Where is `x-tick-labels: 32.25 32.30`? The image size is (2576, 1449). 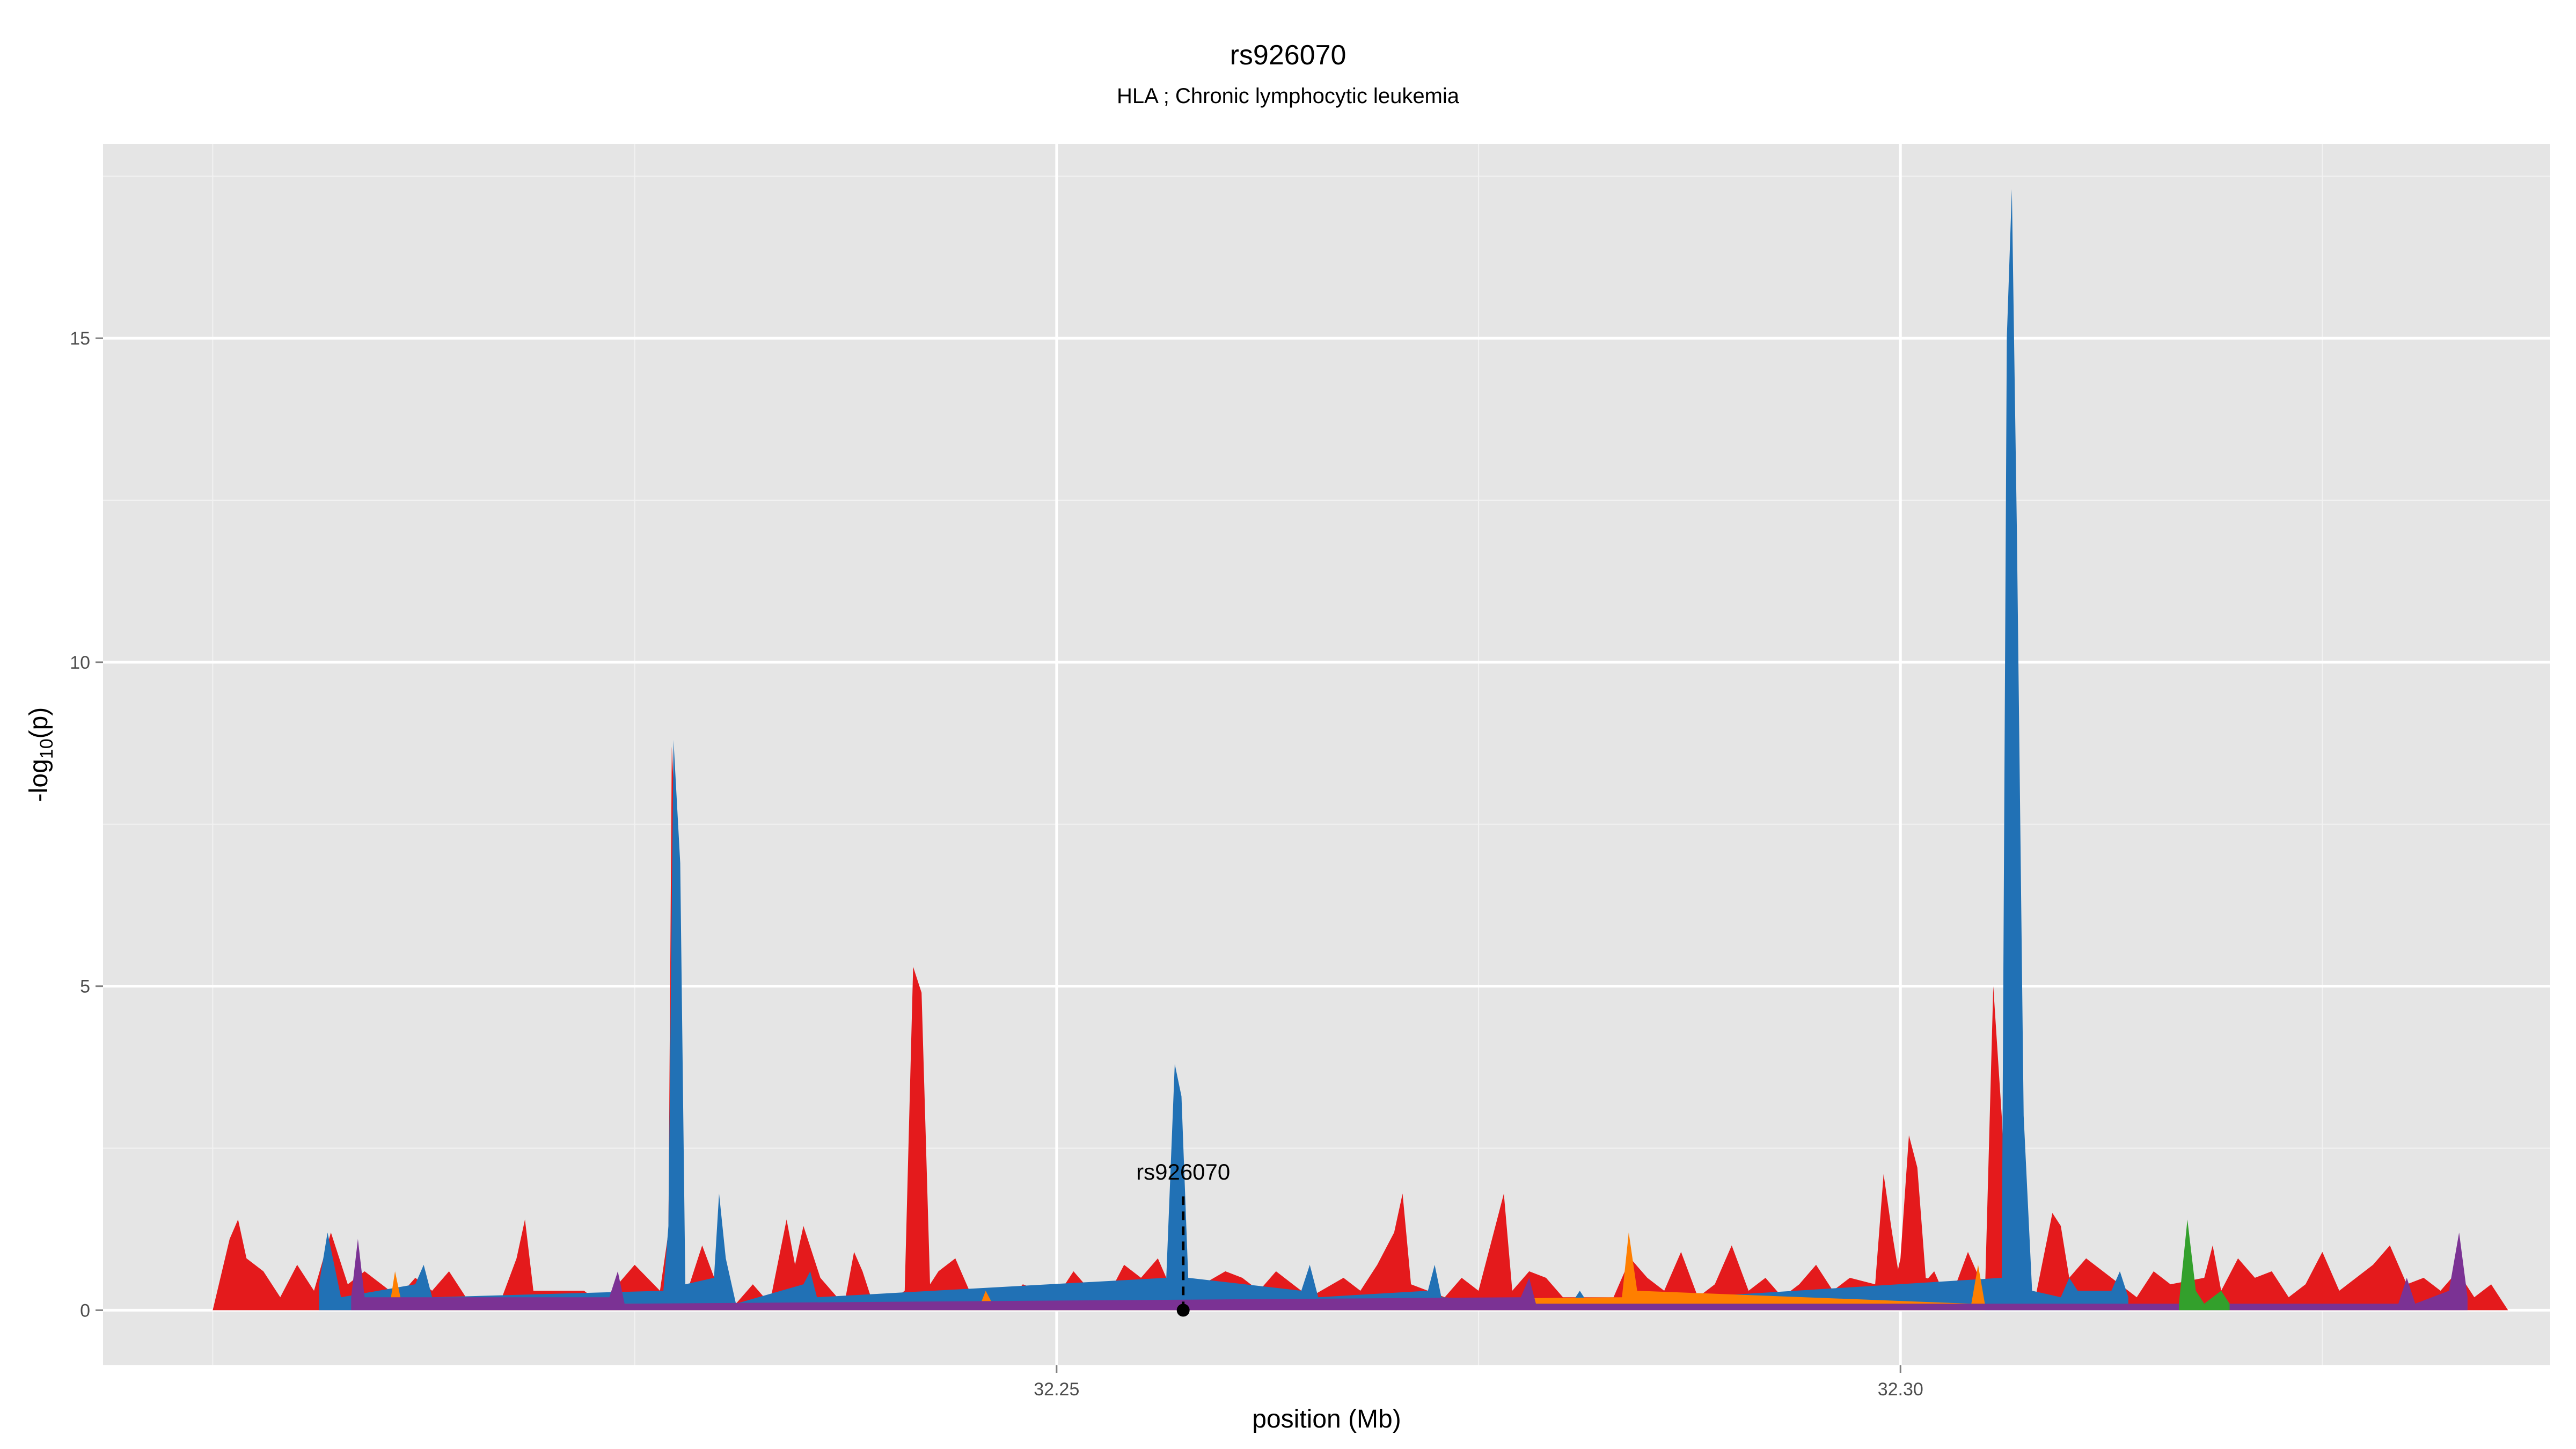
x-tick-labels: 32.25 32.30 is located at coordinates (1478, 1382).